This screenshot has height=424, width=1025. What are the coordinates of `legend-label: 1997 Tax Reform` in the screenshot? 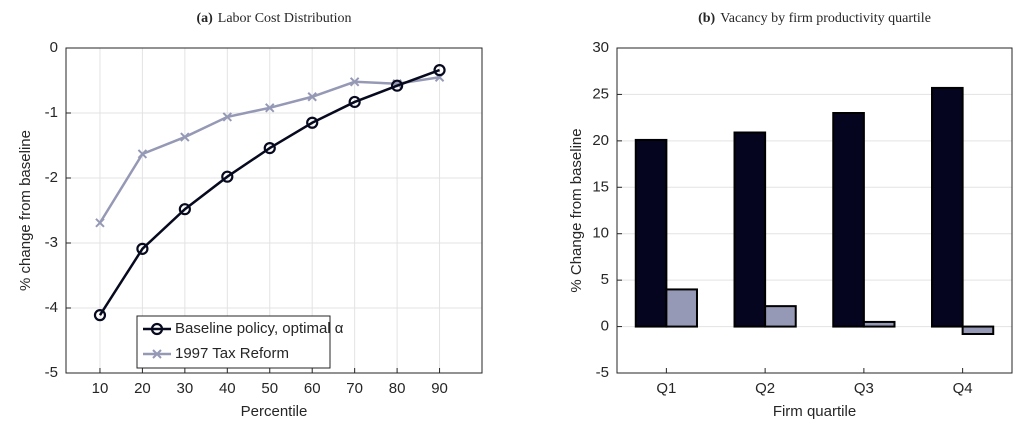 It's located at (232, 353).